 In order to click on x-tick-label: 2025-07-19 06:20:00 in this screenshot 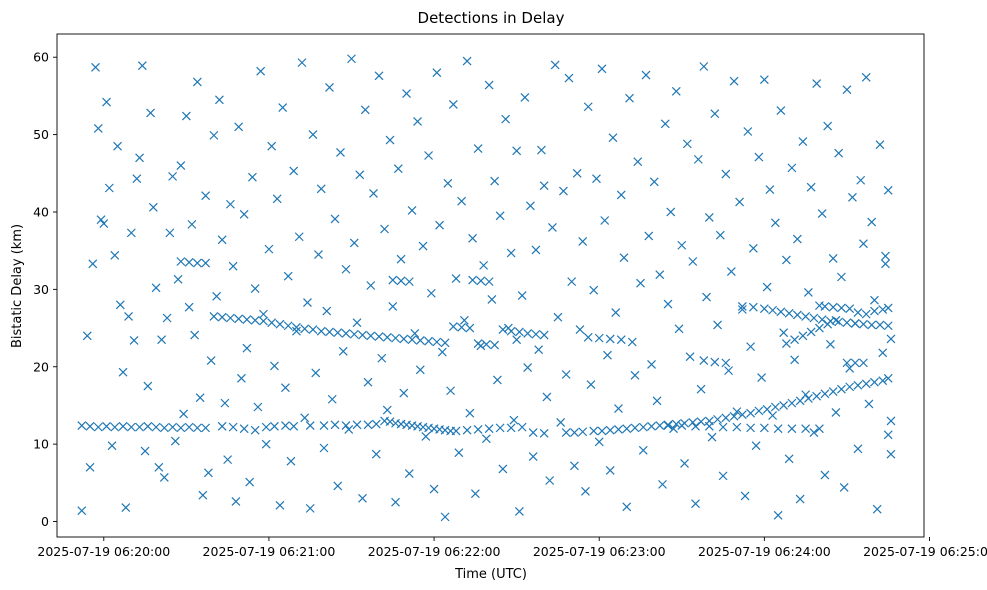, I will do `click(103, 551)`.